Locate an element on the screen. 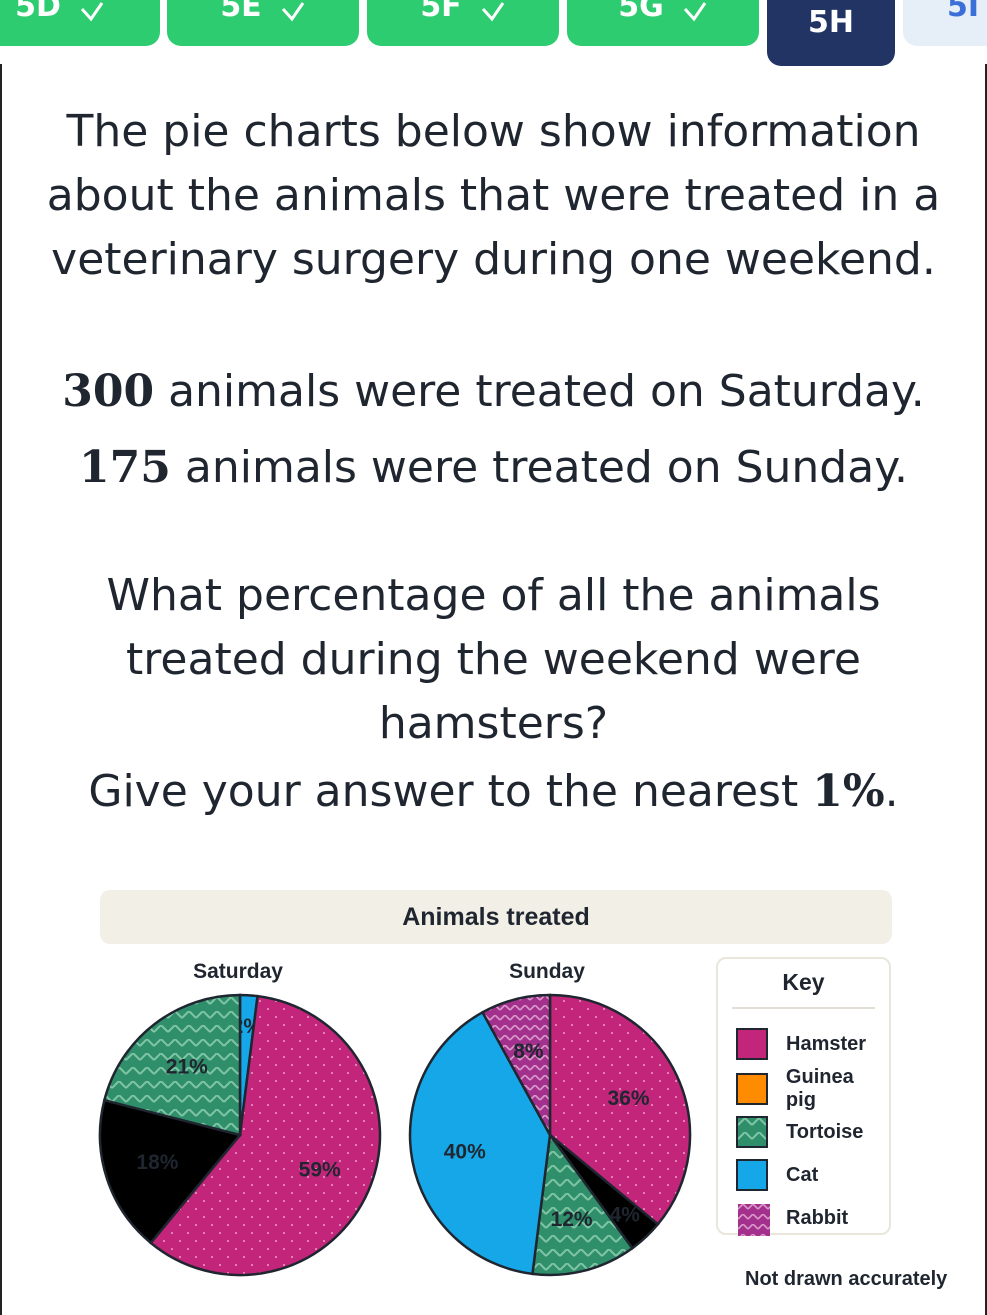 Image resolution: width=987 pixels, height=1315 pixels. sunday-pie: 36% 4% 12% 40% 8% is located at coordinates (550, 1135).